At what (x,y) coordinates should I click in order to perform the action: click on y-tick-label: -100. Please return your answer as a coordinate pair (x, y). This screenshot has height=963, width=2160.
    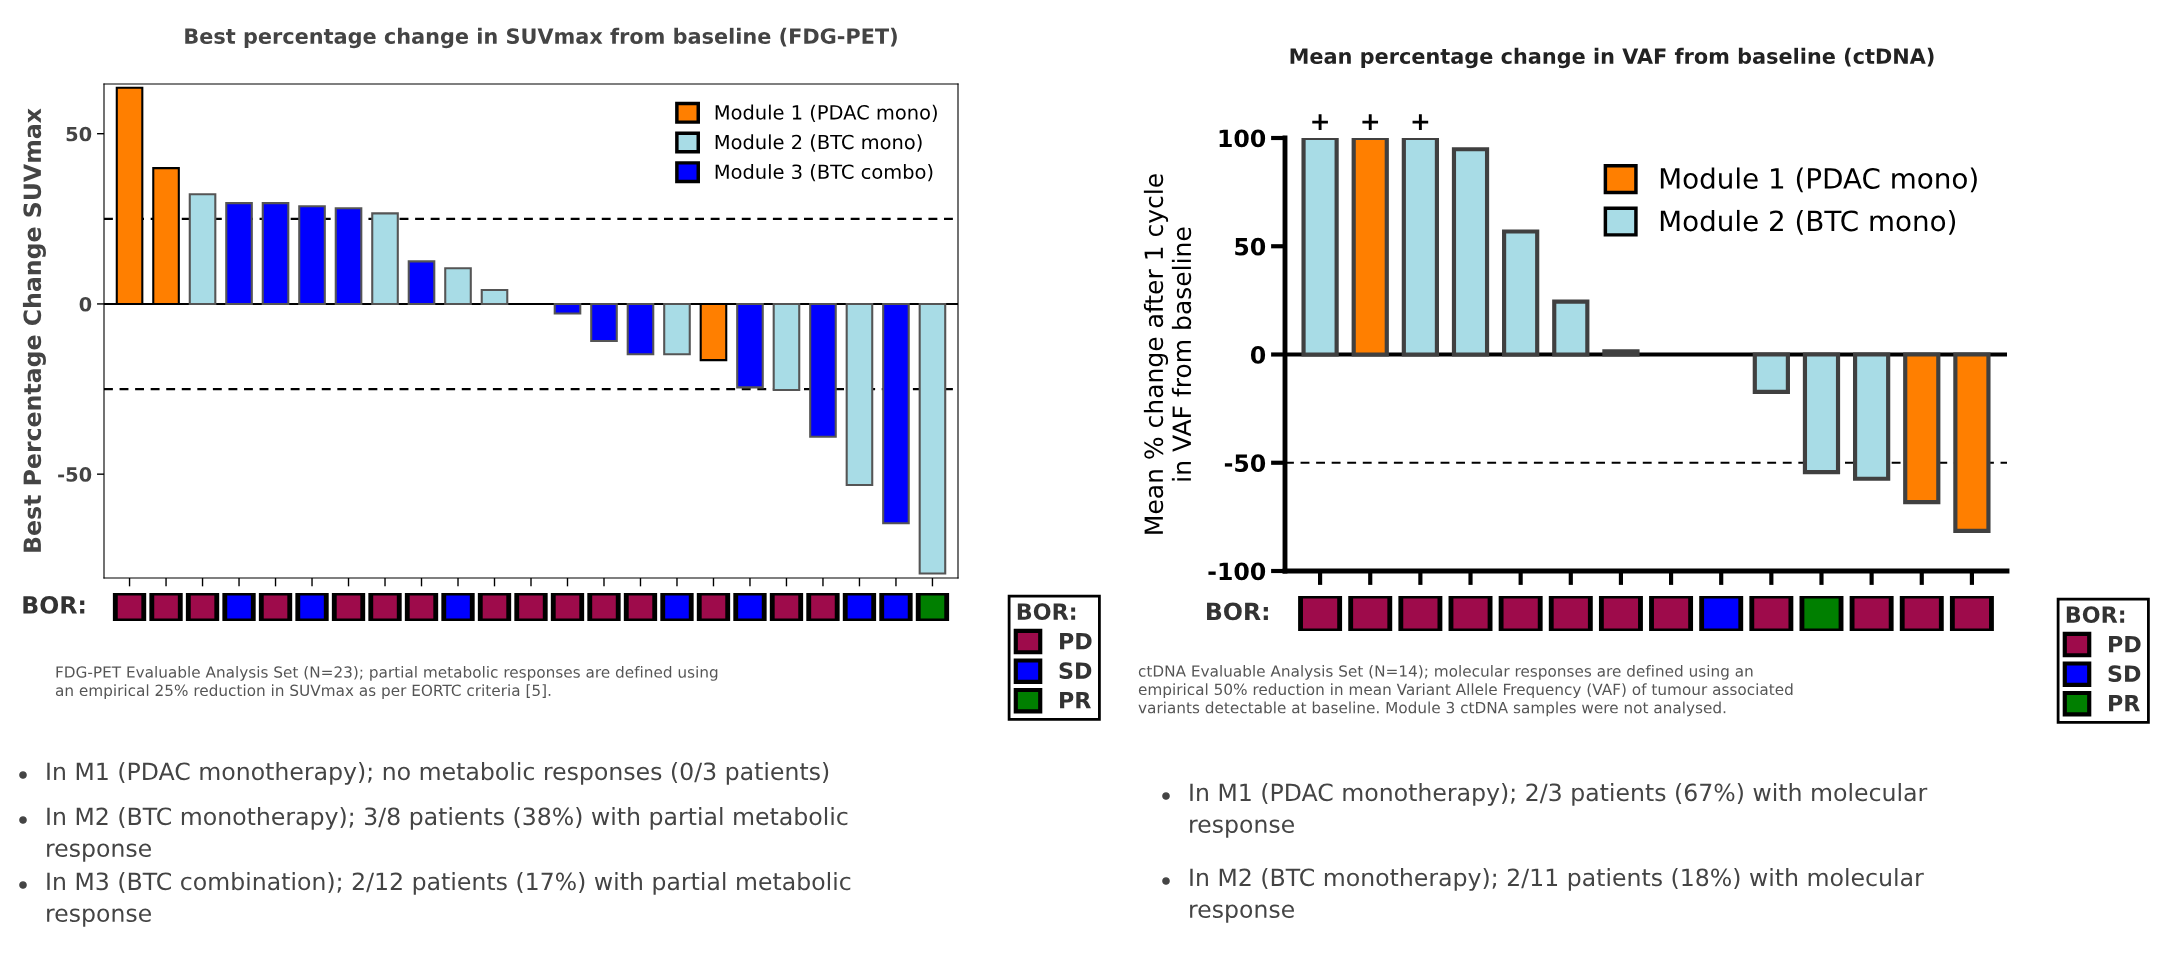
    Looking at the image, I should click on (1237, 571).